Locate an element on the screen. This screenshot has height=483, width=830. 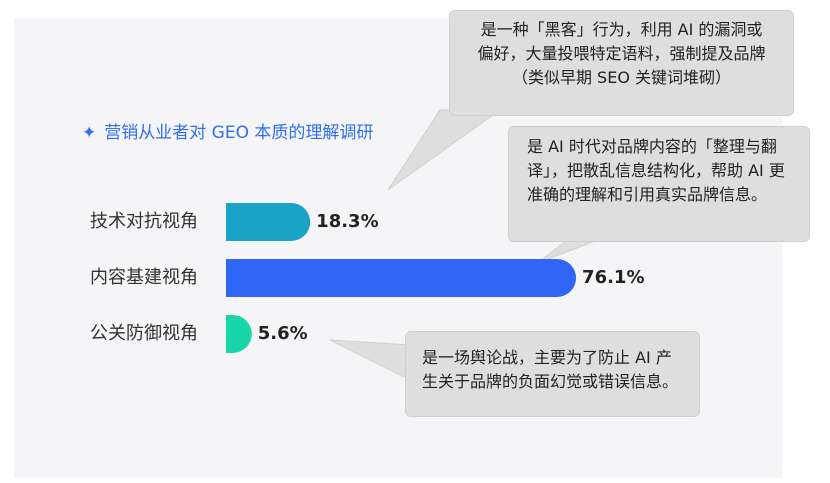
callout-line: 偏好，大量投喂特定语料，强制提及品牌 is located at coordinates (621, 53).